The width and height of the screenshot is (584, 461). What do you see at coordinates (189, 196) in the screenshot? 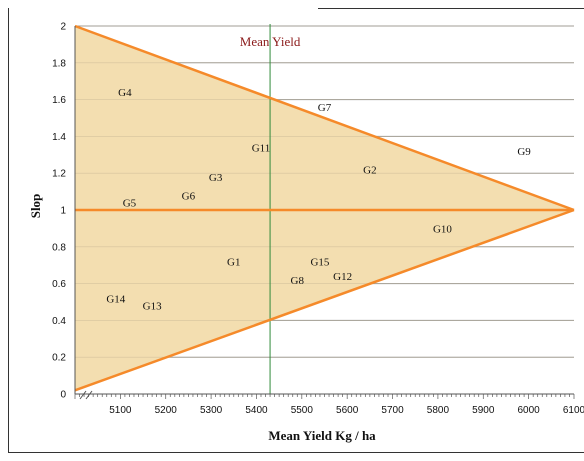
I see `genotype-label: G6` at bounding box center [189, 196].